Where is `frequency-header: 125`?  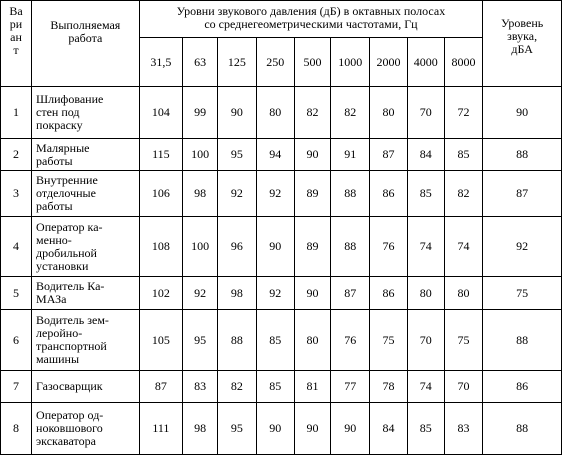
frequency-header: 125 is located at coordinates (237, 62).